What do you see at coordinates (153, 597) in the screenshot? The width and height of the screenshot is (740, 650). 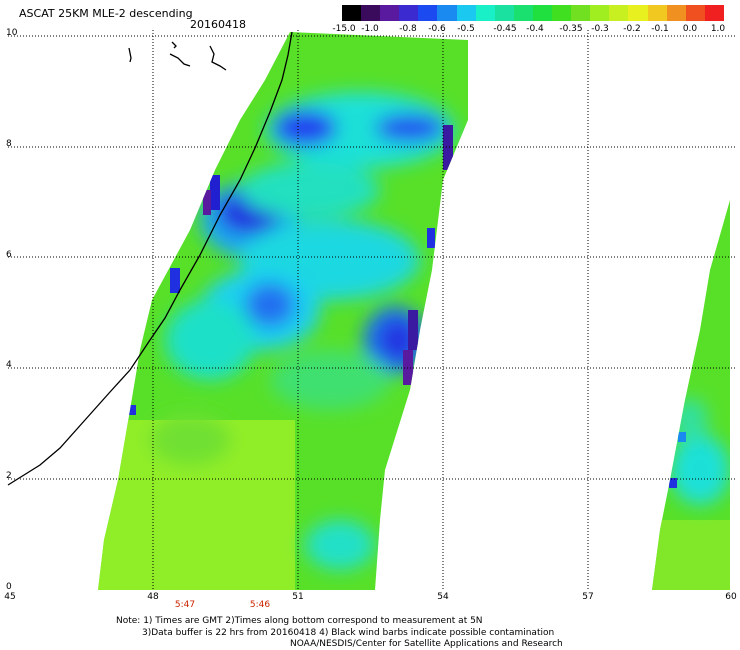 I see `lon-tick-label: 48` at bounding box center [153, 597].